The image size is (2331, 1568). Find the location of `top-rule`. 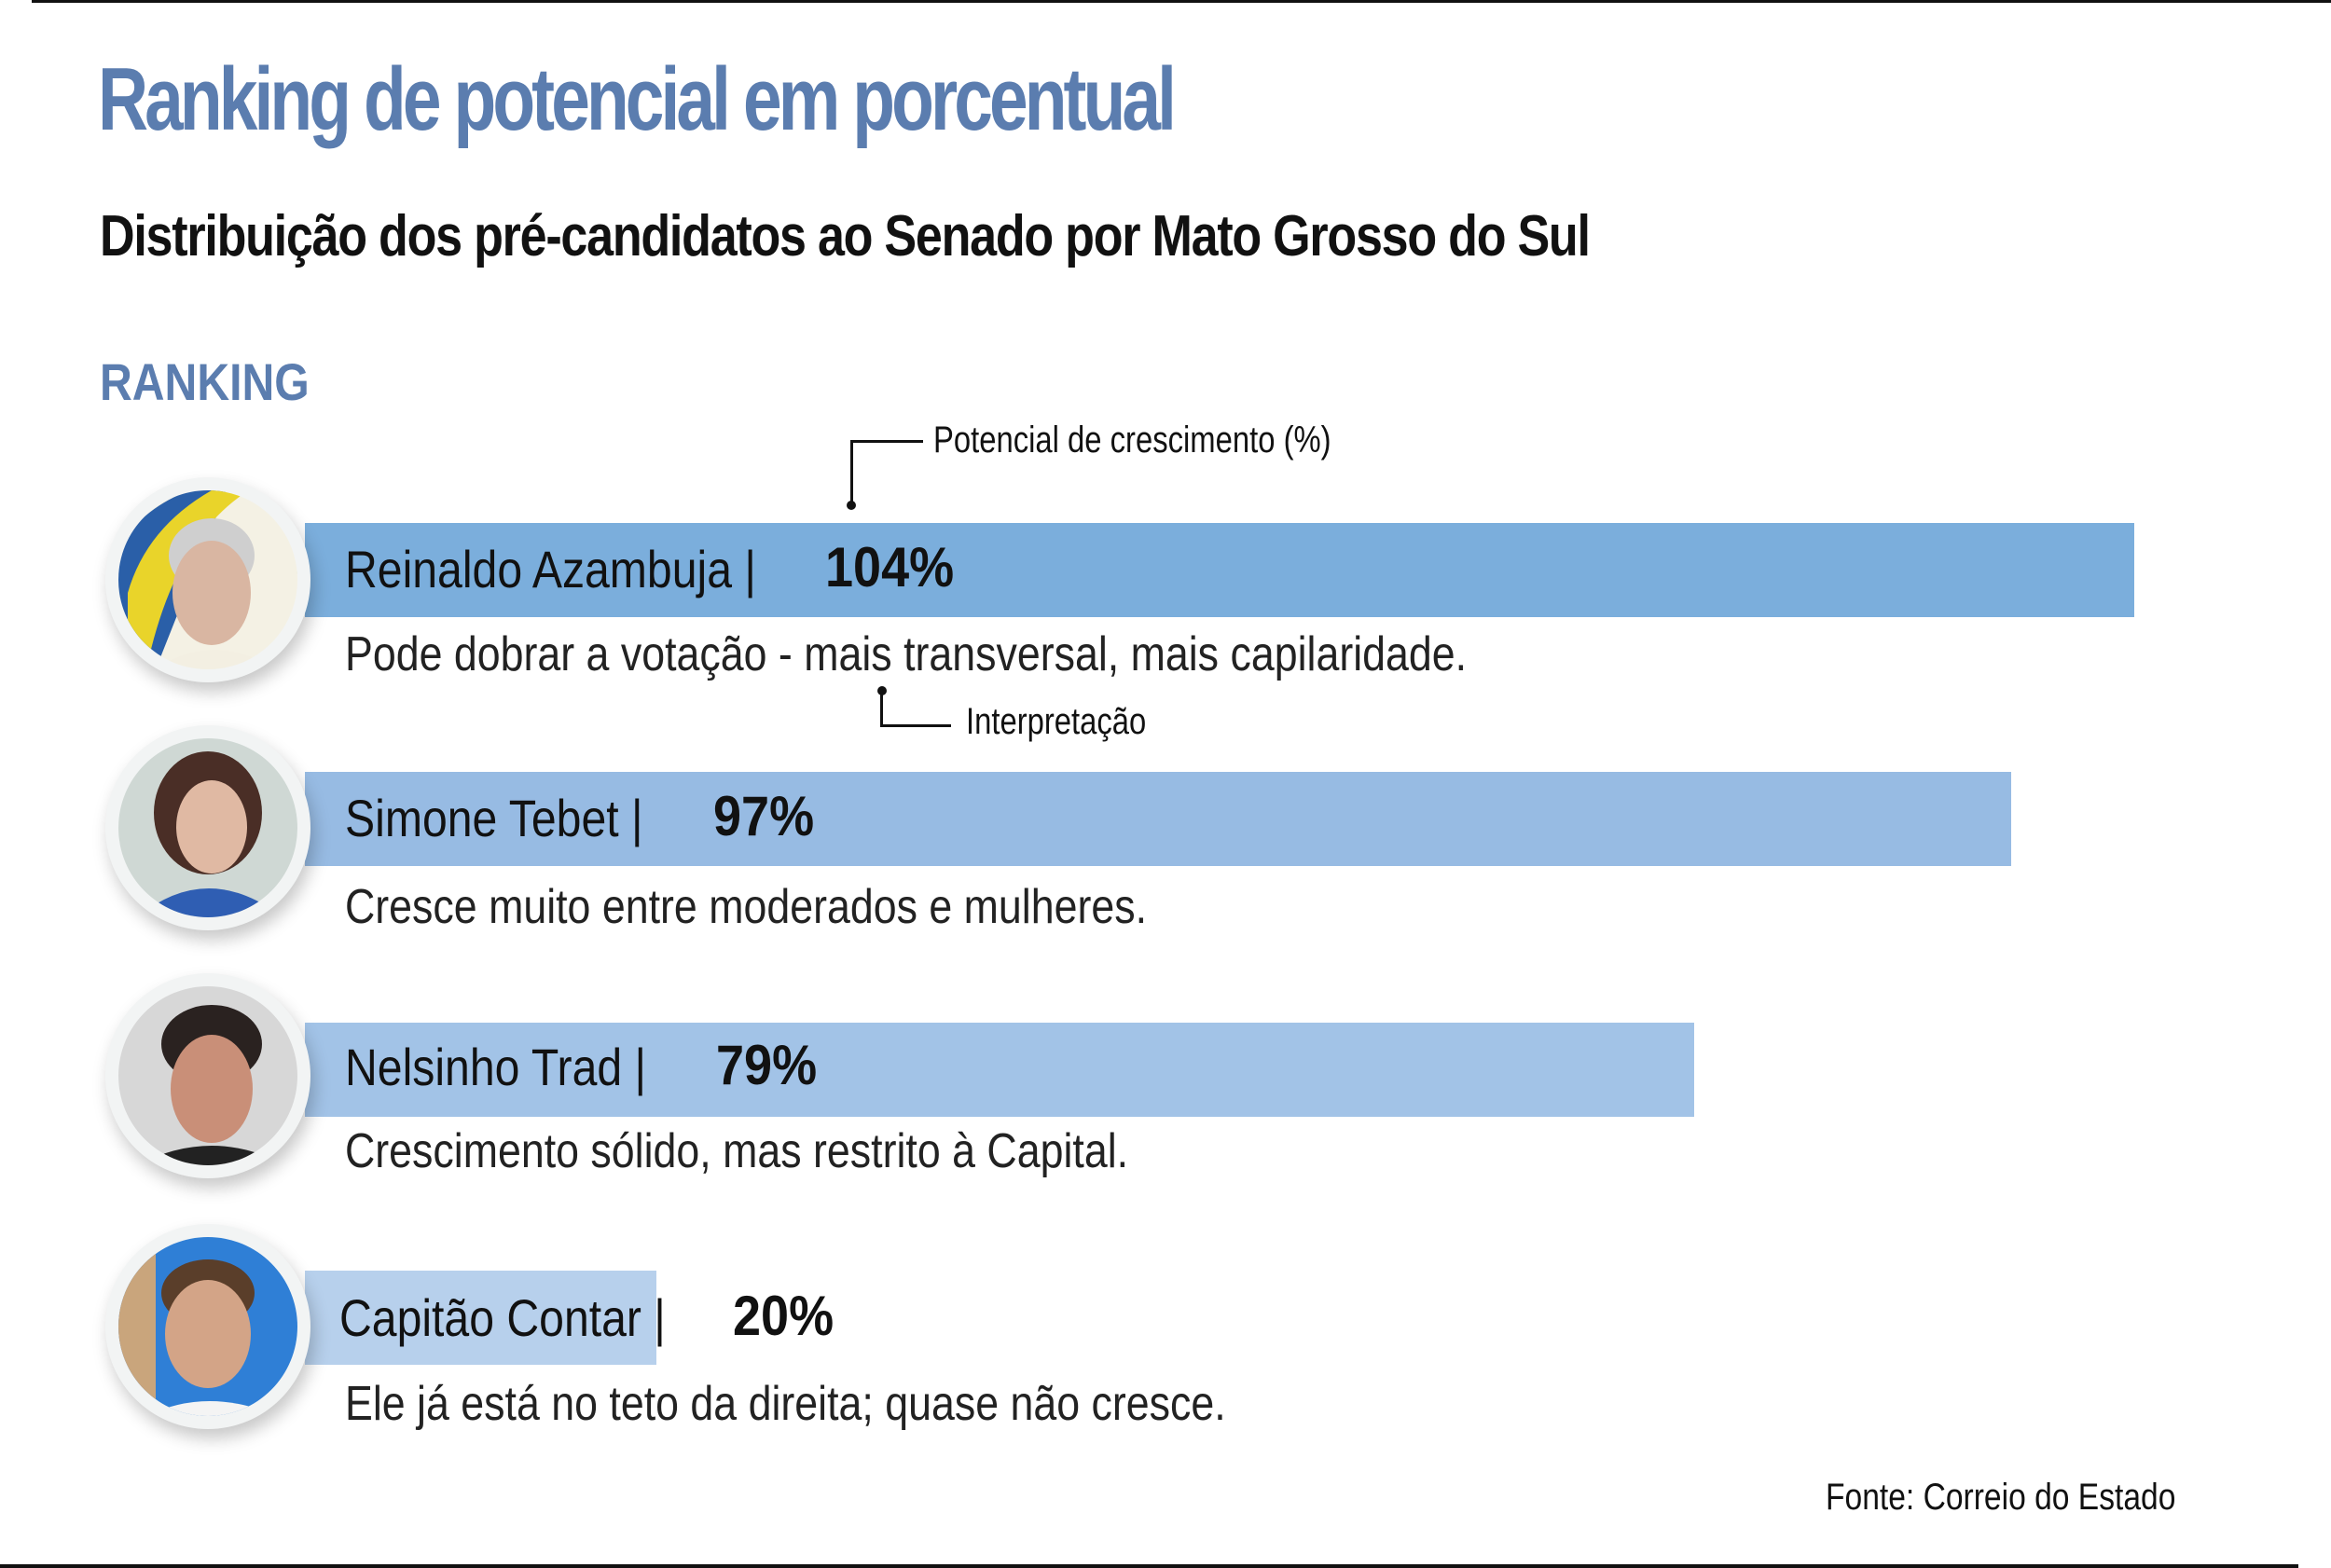

top-rule is located at coordinates (1181, 1).